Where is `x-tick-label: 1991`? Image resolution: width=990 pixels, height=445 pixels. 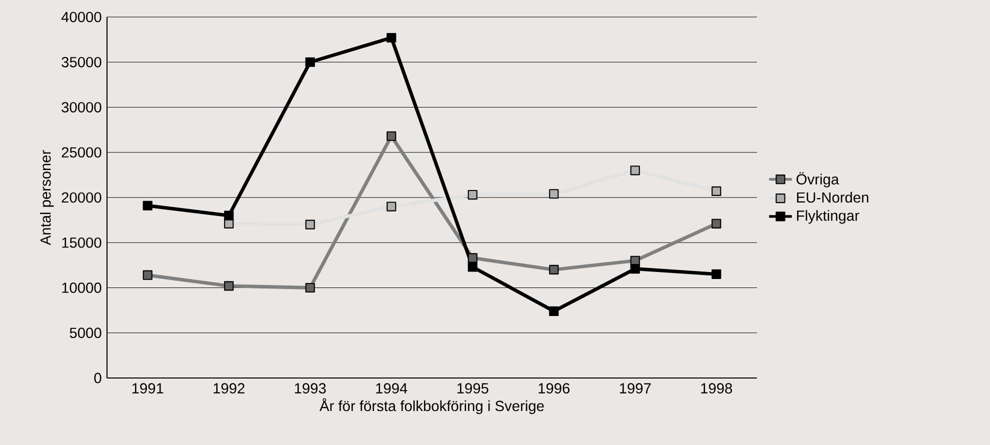 x-tick-label: 1991 is located at coordinates (148, 388).